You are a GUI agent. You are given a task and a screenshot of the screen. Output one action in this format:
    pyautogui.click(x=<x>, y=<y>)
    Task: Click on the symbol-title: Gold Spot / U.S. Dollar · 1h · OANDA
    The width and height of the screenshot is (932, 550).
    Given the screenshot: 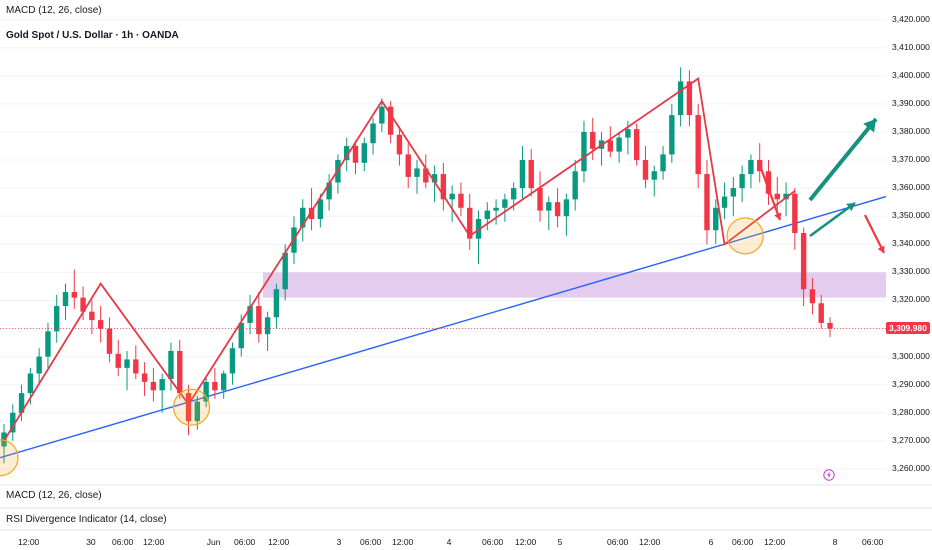 What is the action you would take?
    pyautogui.click(x=92, y=35)
    